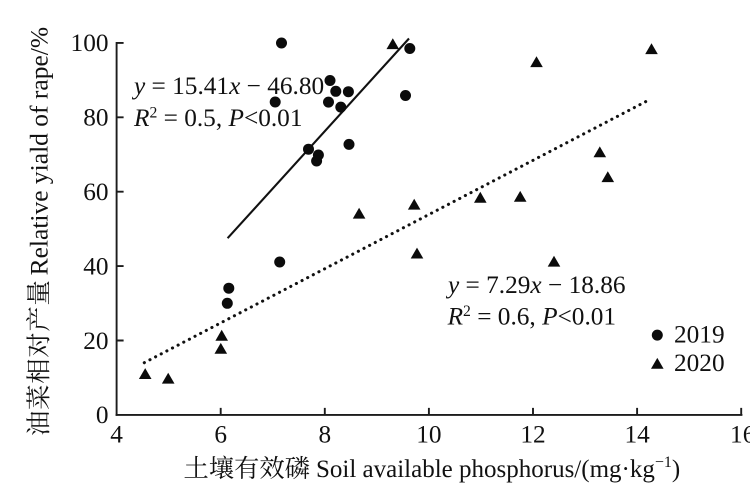  I want to click on svg-text: 100, so click(90, 43).